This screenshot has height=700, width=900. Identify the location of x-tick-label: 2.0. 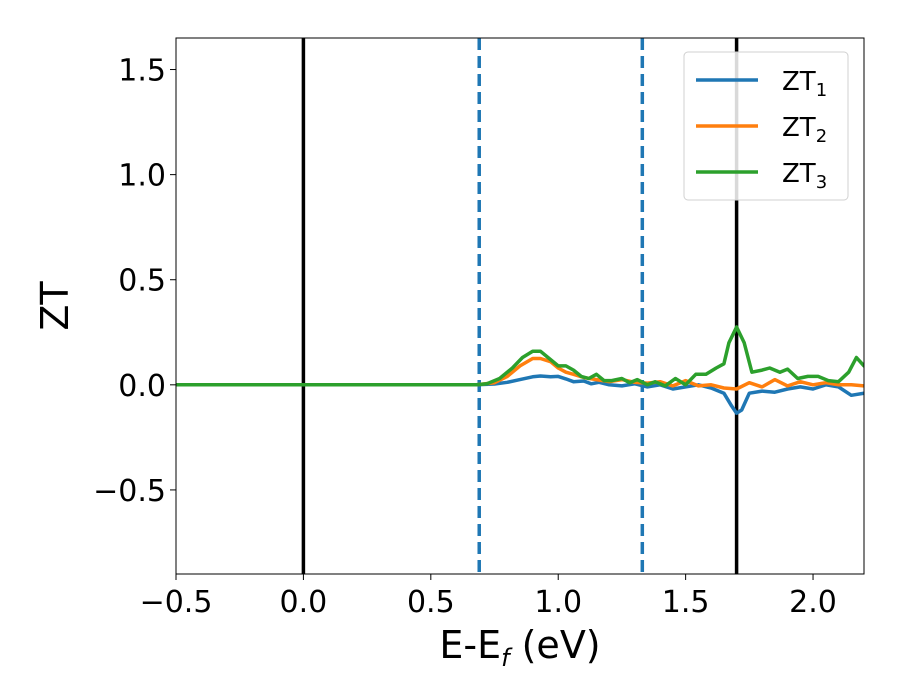
(813, 602).